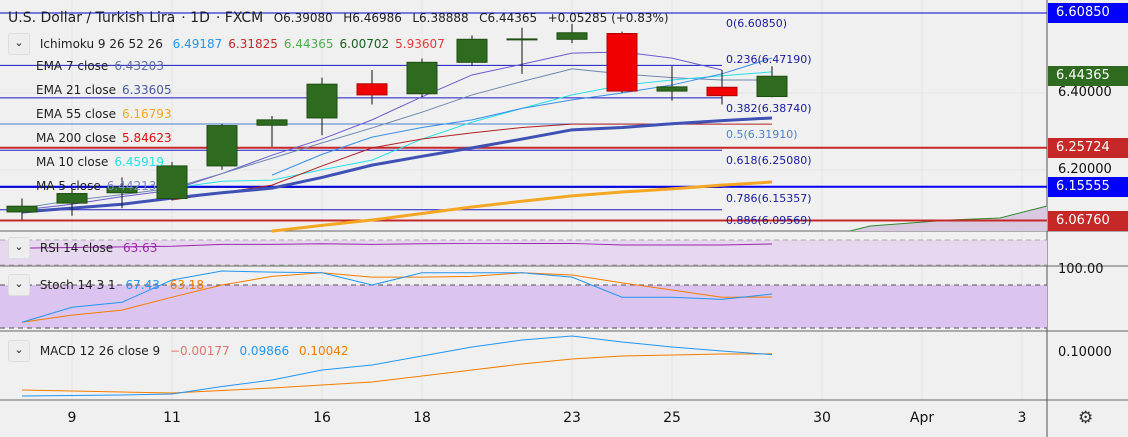 The width and height of the screenshot is (1128, 437). What do you see at coordinates (264, 350) in the screenshot?
I see `macd-value: 0.09866` at bounding box center [264, 350].